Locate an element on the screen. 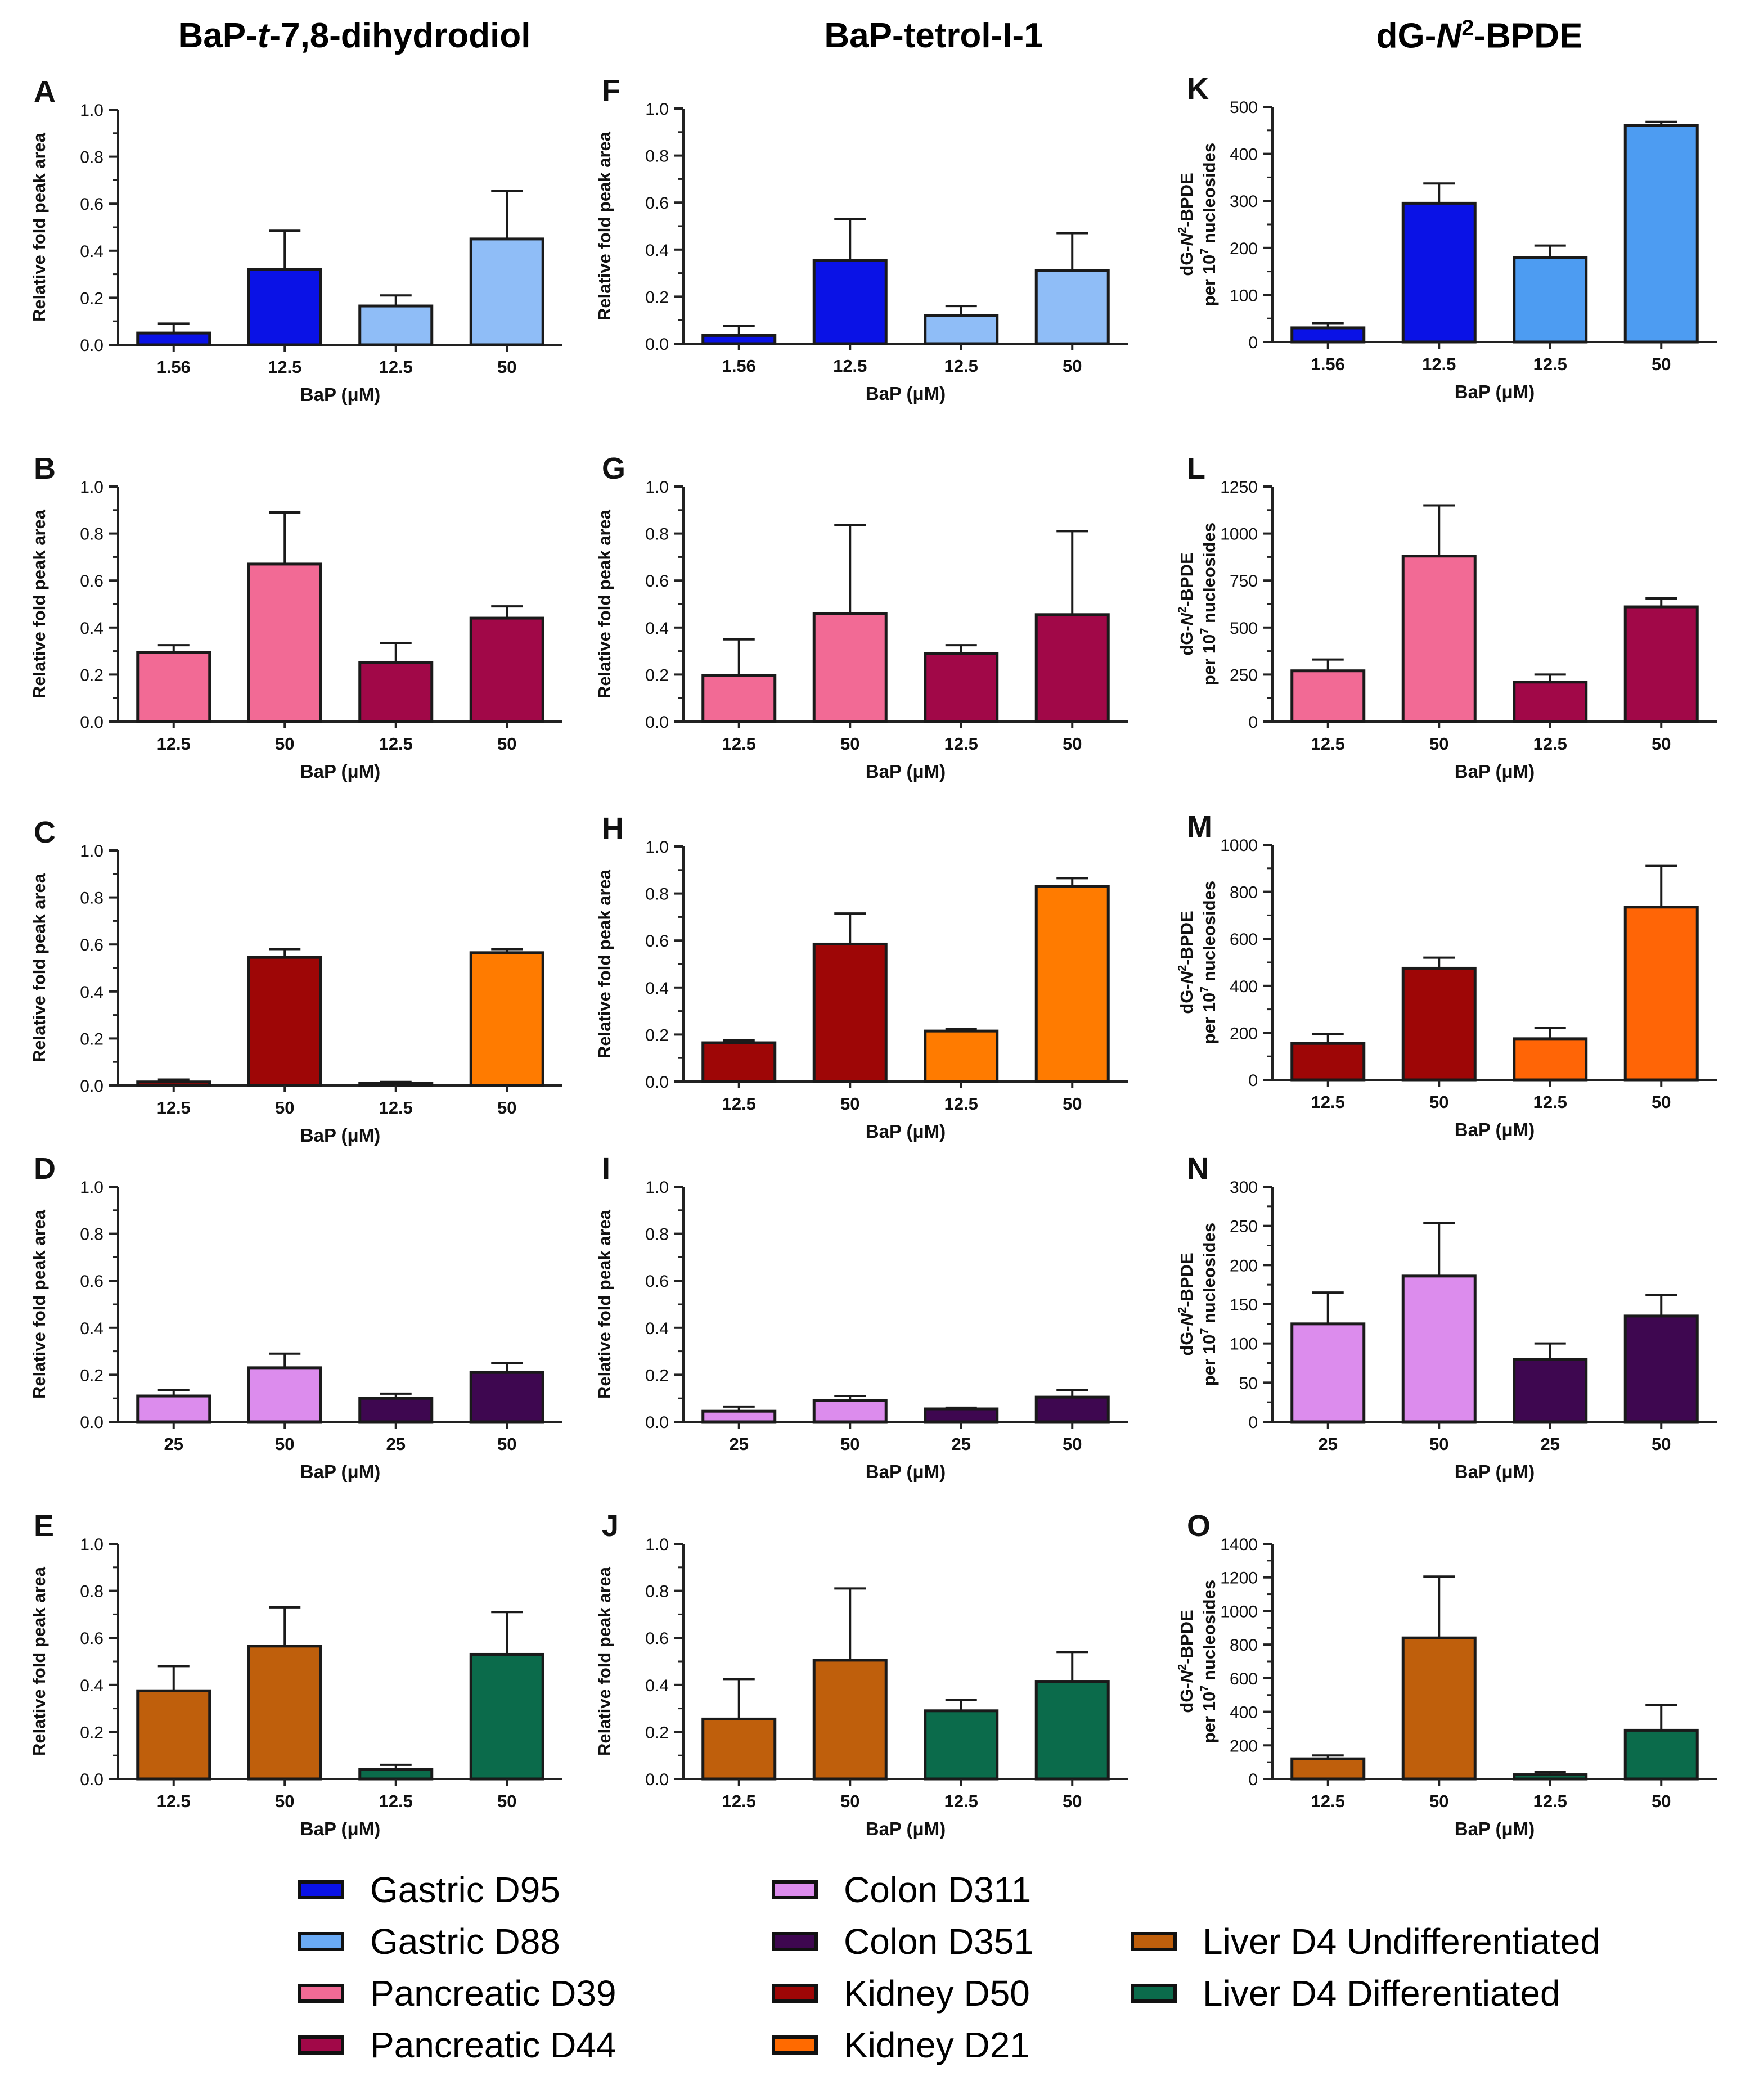 Image resolution: width=1764 pixels, height=2099 pixels. legend-item-pancreatic-d39: Pancreatic D39 is located at coordinates (457, 1993).